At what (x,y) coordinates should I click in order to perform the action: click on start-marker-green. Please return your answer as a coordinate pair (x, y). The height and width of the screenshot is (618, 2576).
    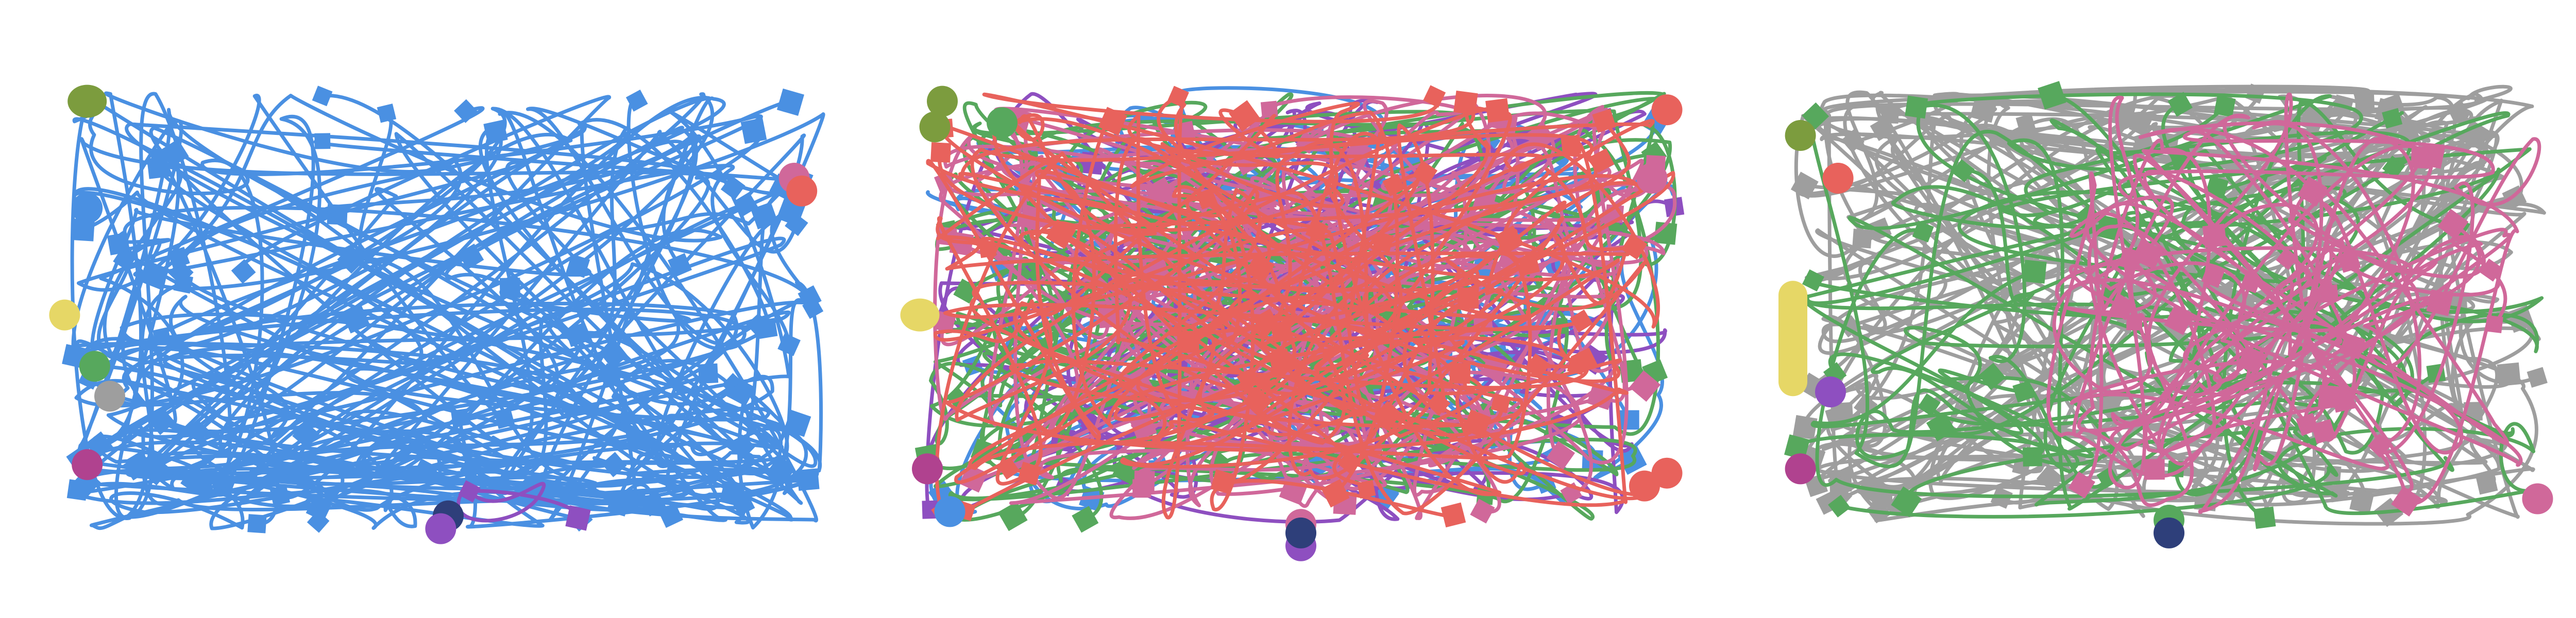
    Looking at the image, I should click on (95, 366).